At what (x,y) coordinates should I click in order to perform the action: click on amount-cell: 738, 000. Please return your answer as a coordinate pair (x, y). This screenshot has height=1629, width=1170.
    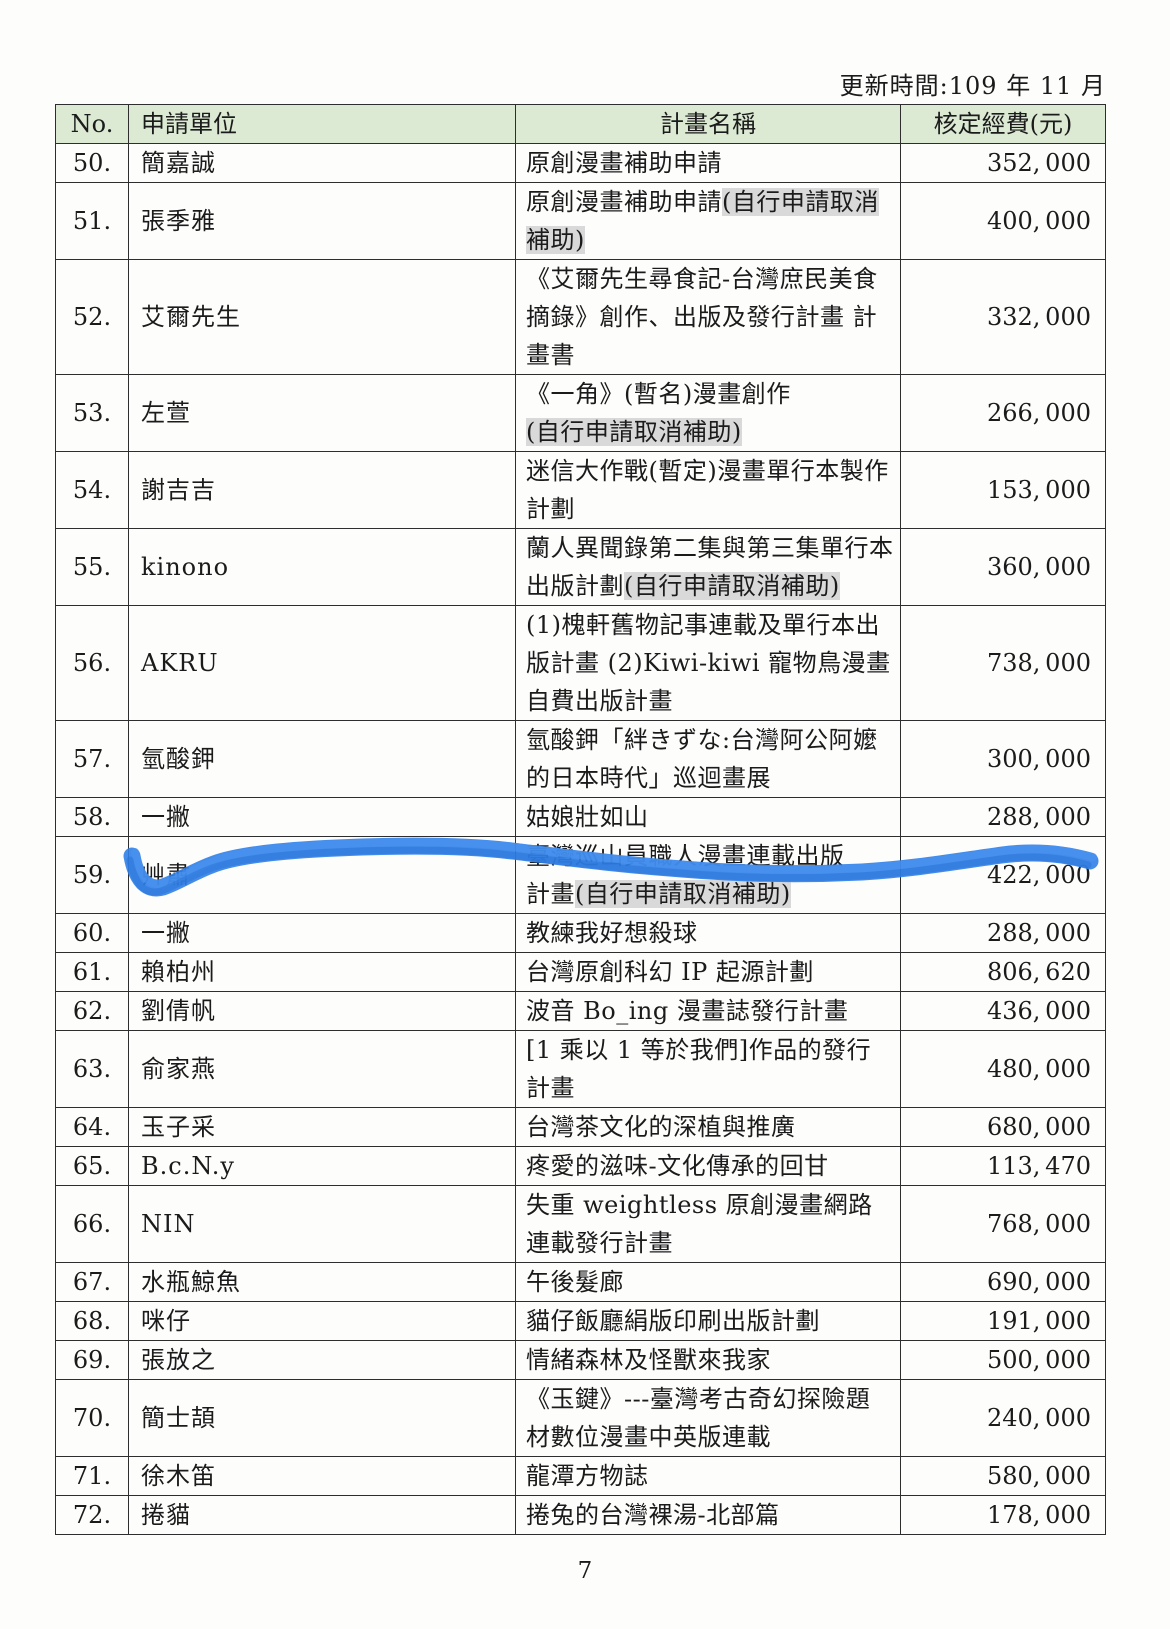
    Looking at the image, I should click on (1003, 663).